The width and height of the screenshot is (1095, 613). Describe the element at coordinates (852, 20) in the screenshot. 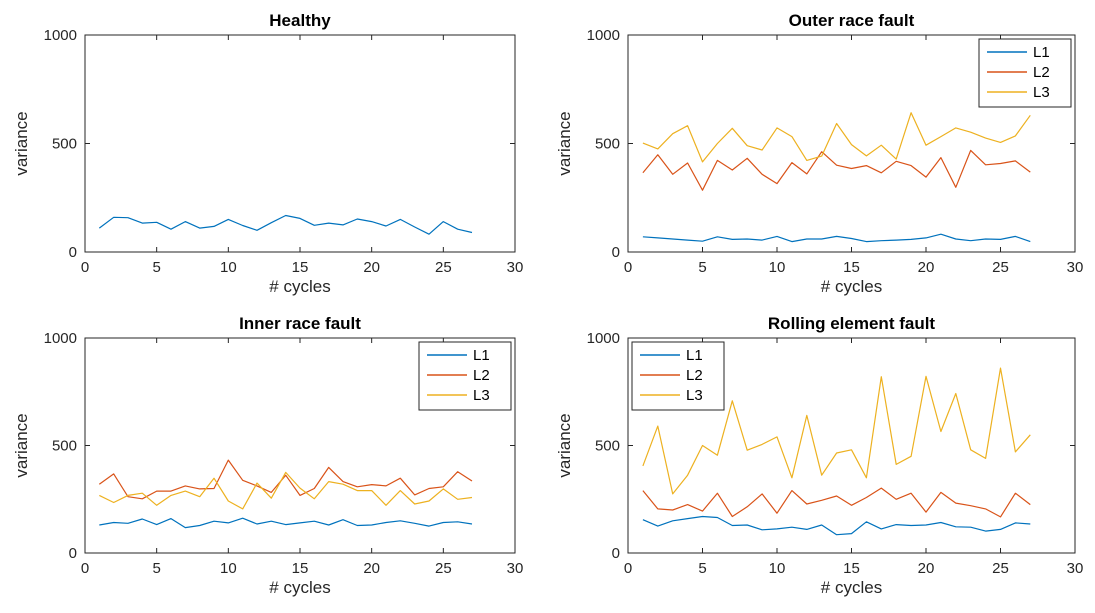

I see `plot-title: Outer race fault` at that location.